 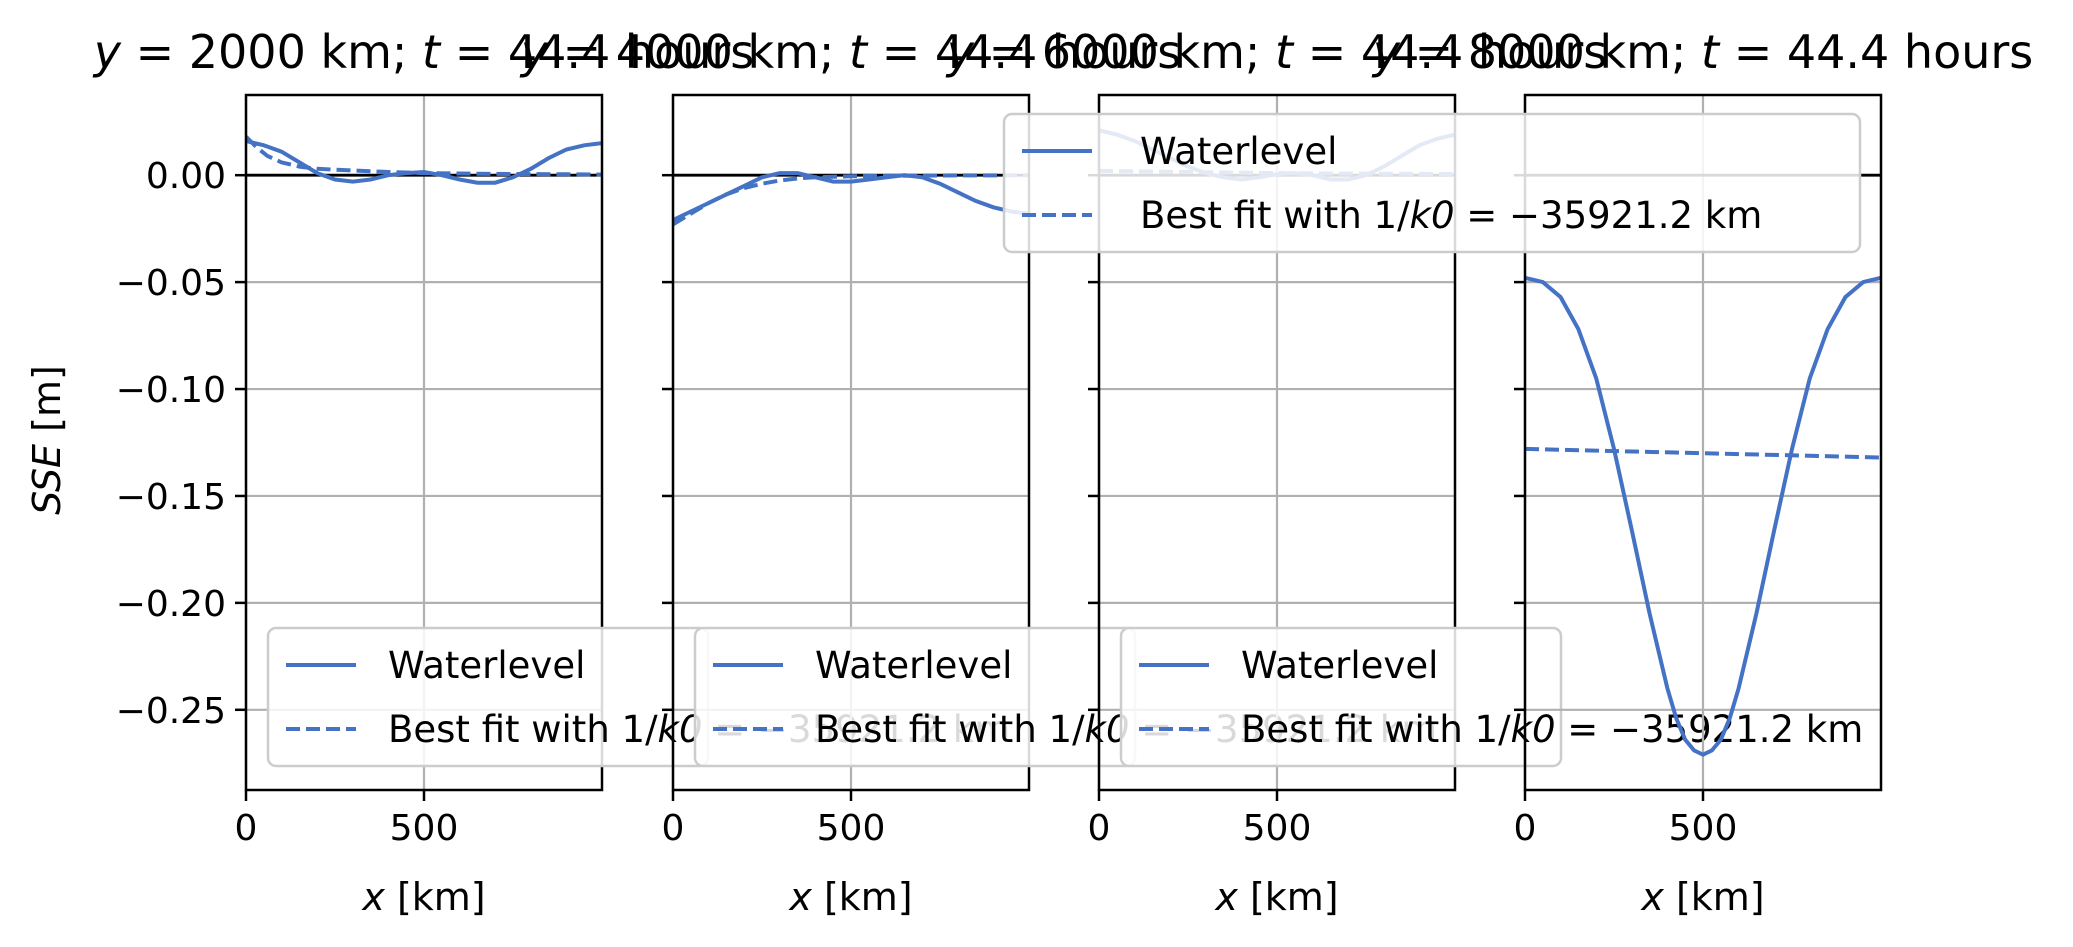 What do you see at coordinates (171, 497) in the screenshot?
I see `y-tick-label: −0.15` at bounding box center [171, 497].